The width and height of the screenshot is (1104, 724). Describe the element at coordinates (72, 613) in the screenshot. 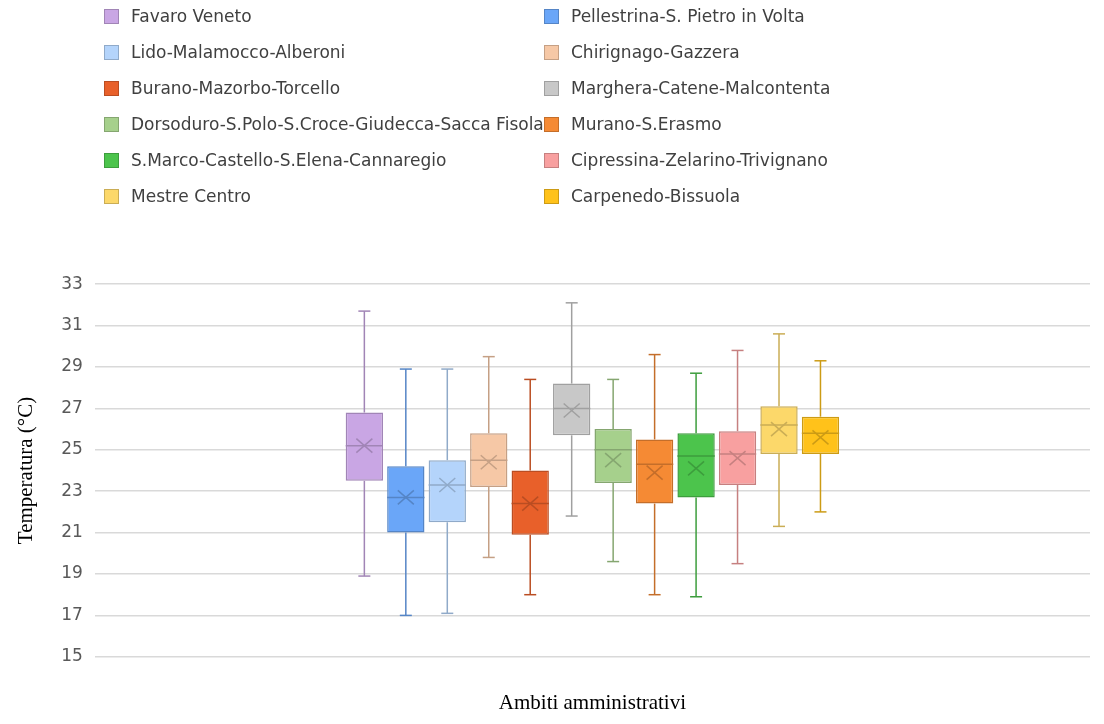

I see `y-tick-label: 17` at that location.